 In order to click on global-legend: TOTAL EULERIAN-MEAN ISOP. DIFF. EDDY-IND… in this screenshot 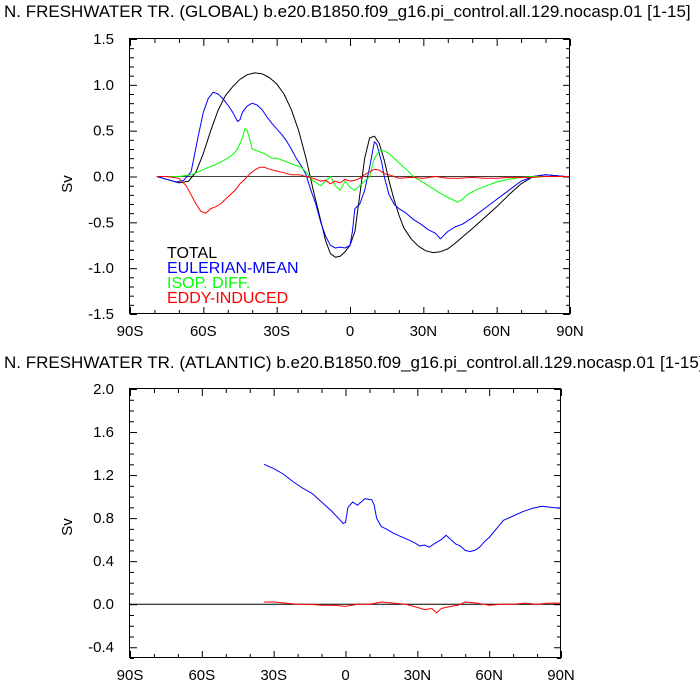, I will do `click(233, 276)`.